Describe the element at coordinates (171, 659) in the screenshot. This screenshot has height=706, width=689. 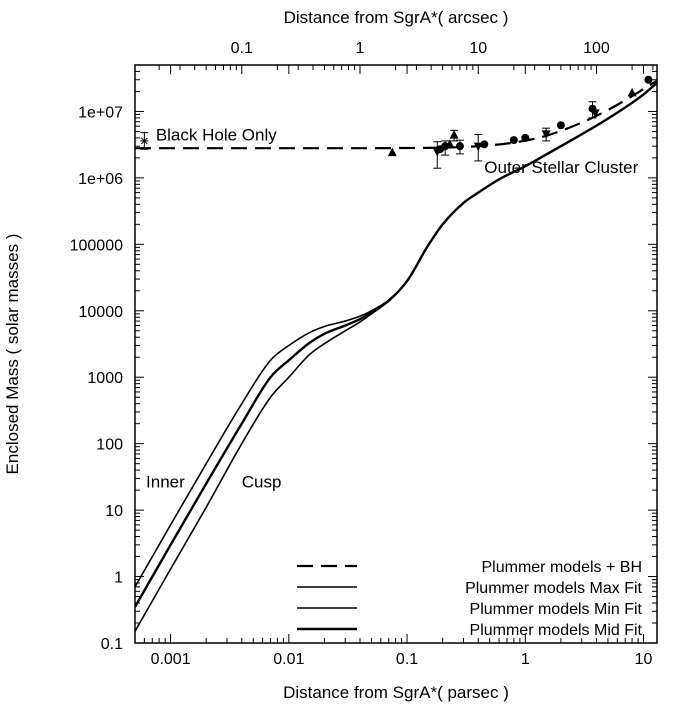
I see `x-tick-label: 0.001` at that location.